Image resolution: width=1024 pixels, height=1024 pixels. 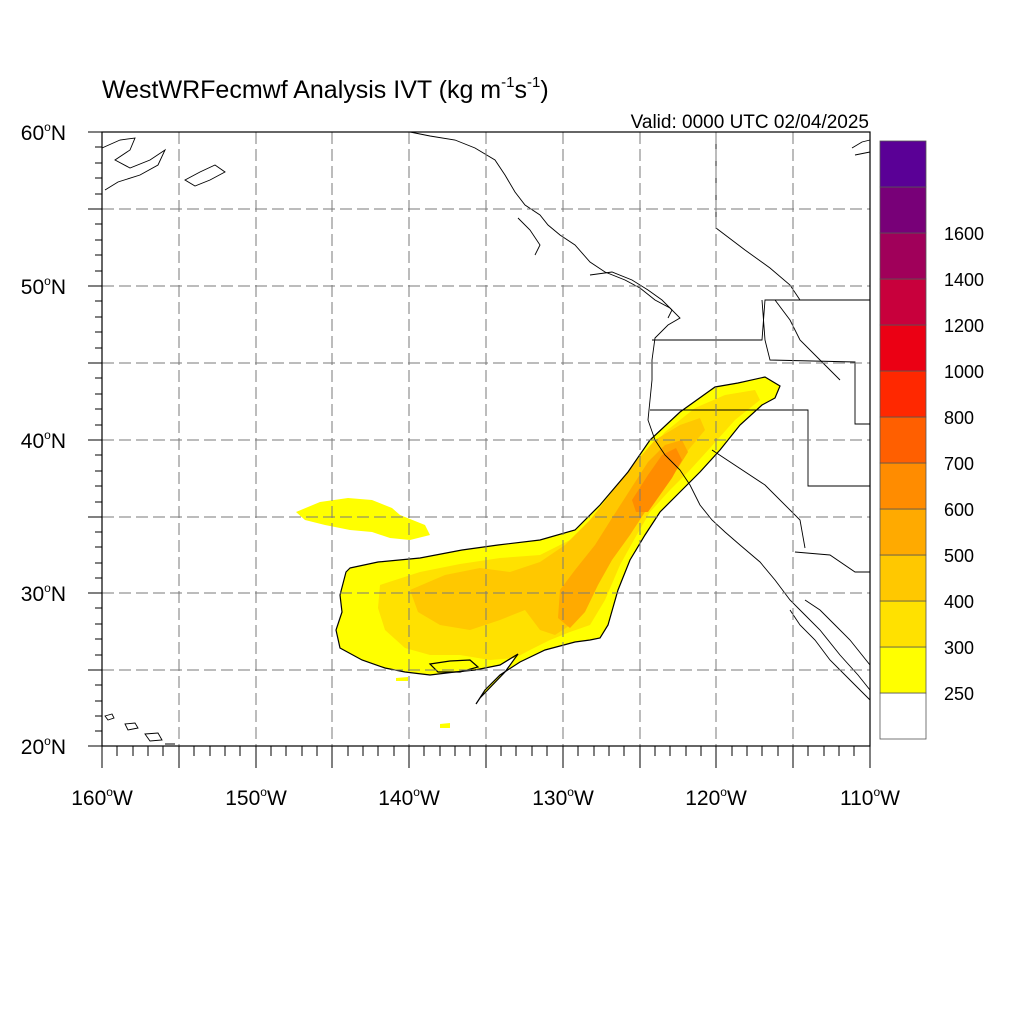 I want to click on lat-major-ticks, so click(x=95, y=439).